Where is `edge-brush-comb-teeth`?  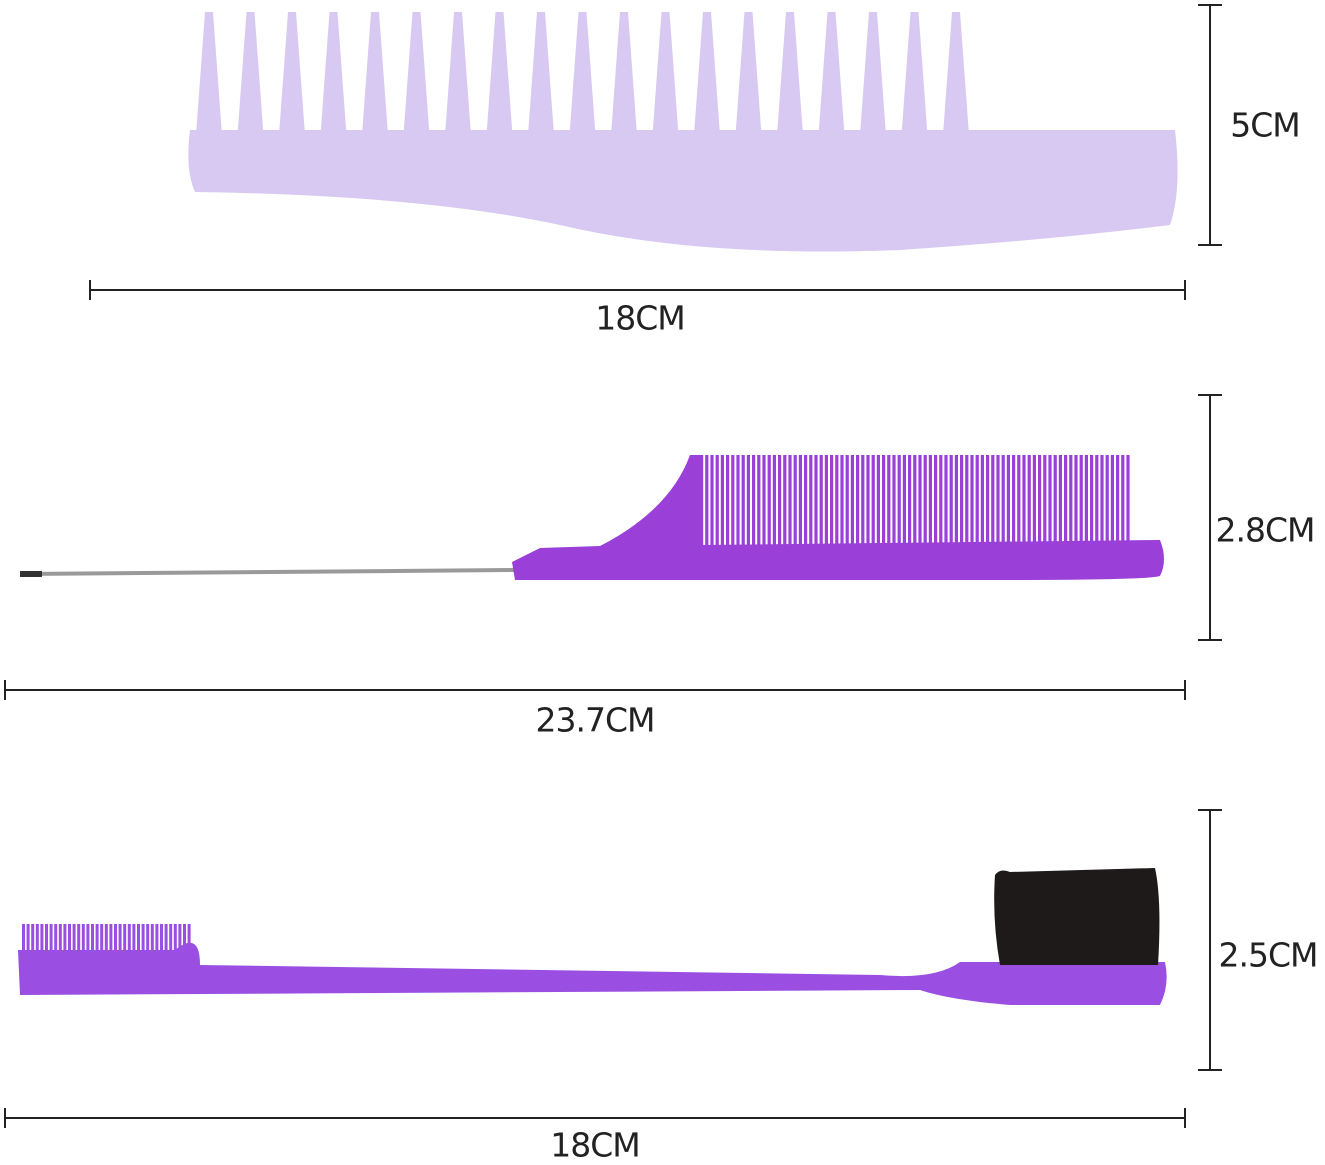 edge-brush-comb-teeth is located at coordinates (106, 939).